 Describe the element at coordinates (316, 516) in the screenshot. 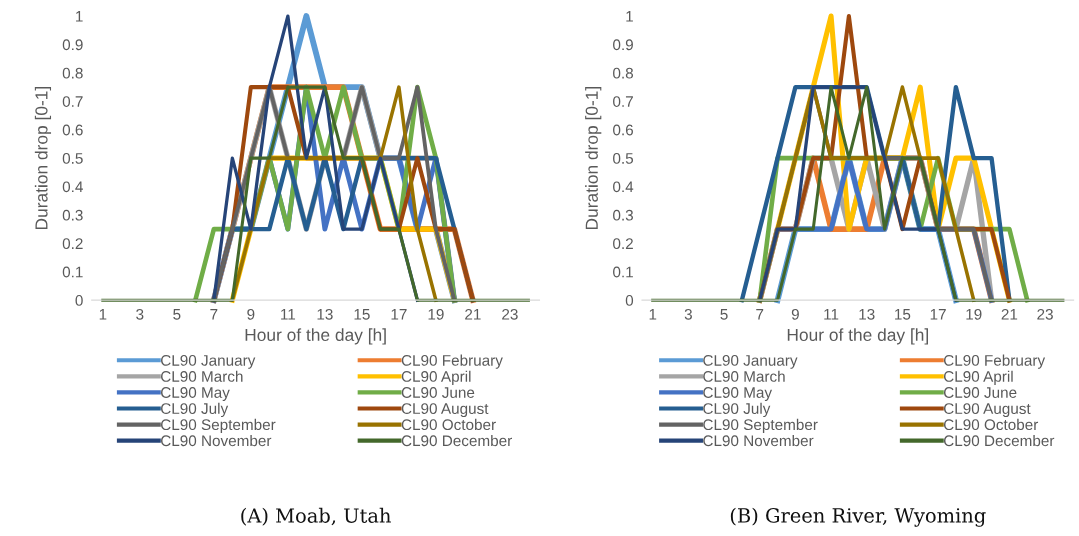

I see `text: (A) Moab, Utah` at that location.